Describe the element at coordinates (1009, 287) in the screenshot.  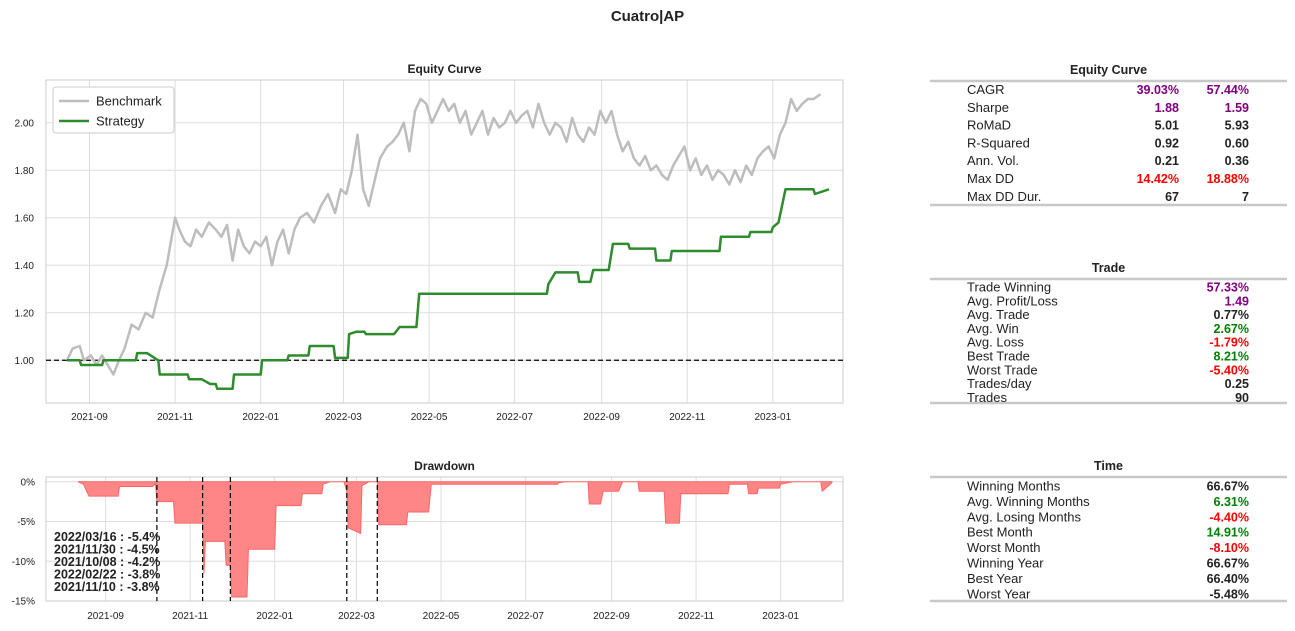
I see `trade-stat-label: Trade Winning` at that location.